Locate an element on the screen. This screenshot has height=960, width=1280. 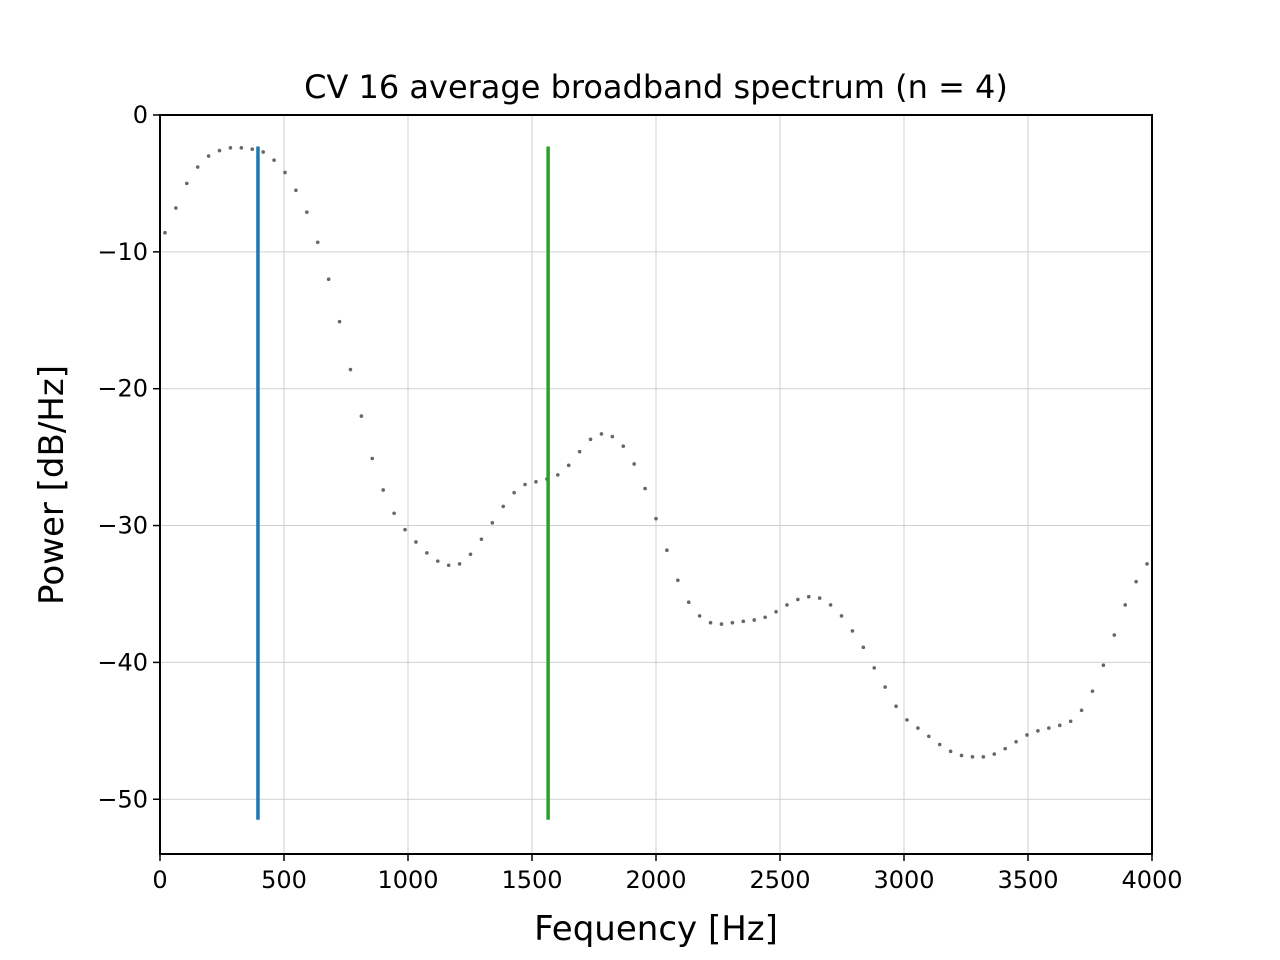
y-tick-label: −40 is located at coordinates (122, 662).